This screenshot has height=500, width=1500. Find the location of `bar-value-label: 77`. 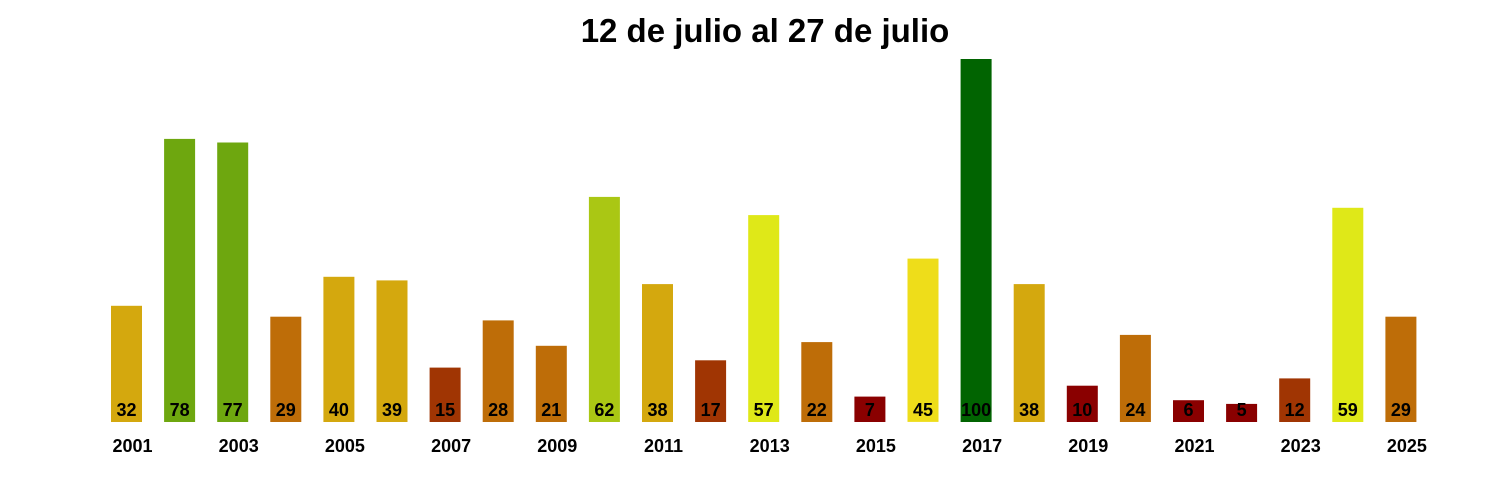

bar-value-label: 77 is located at coordinates (233, 410).